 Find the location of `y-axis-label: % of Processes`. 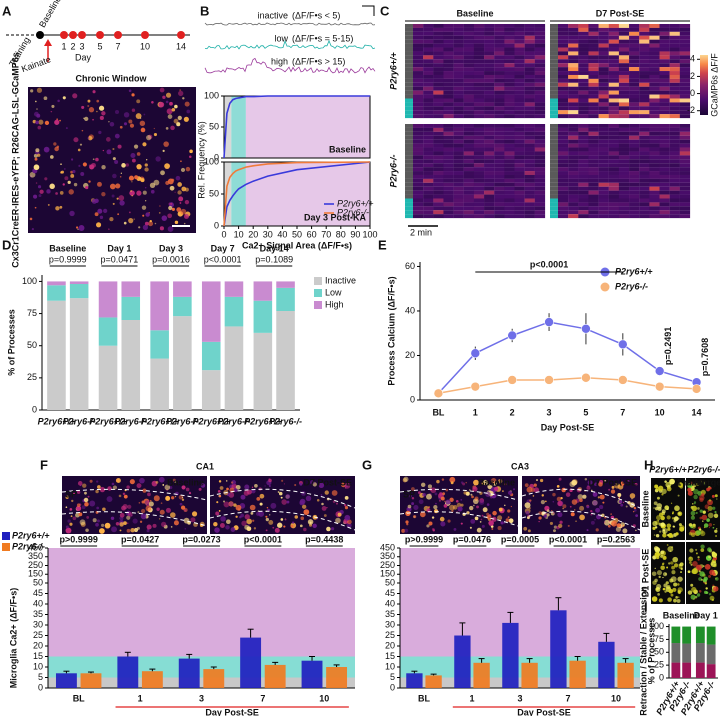

y-axis-label: % of Processes is located at coordinates (11, 342).